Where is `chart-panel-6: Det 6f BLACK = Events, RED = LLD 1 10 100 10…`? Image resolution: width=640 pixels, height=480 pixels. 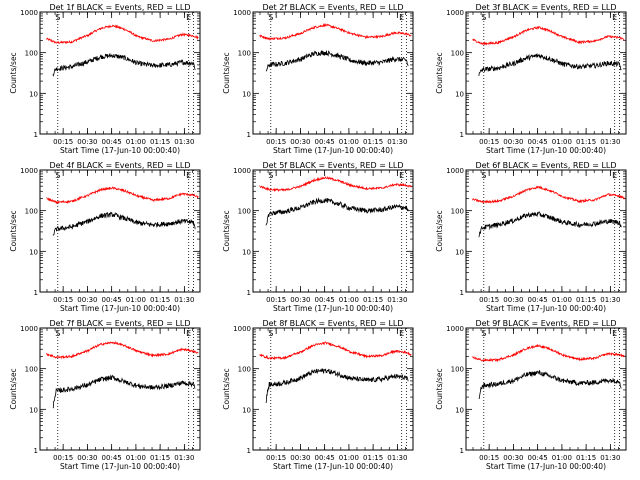 chart-panel-6: Det 6f BLACK = Events, RED = LLD 1 10 100 10… is located at coordinates (531, 237).